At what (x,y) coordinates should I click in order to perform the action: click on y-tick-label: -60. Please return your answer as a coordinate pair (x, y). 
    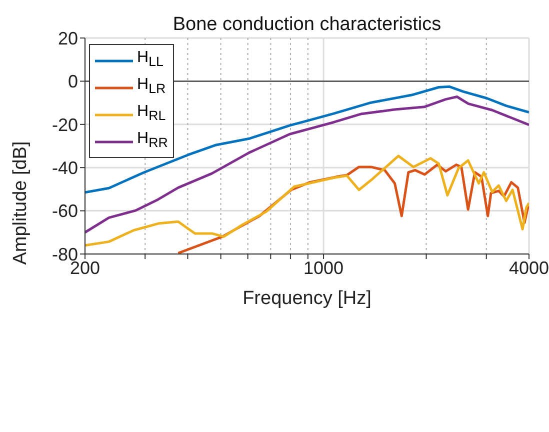
    Looking at the image, I should click on (65, 211).